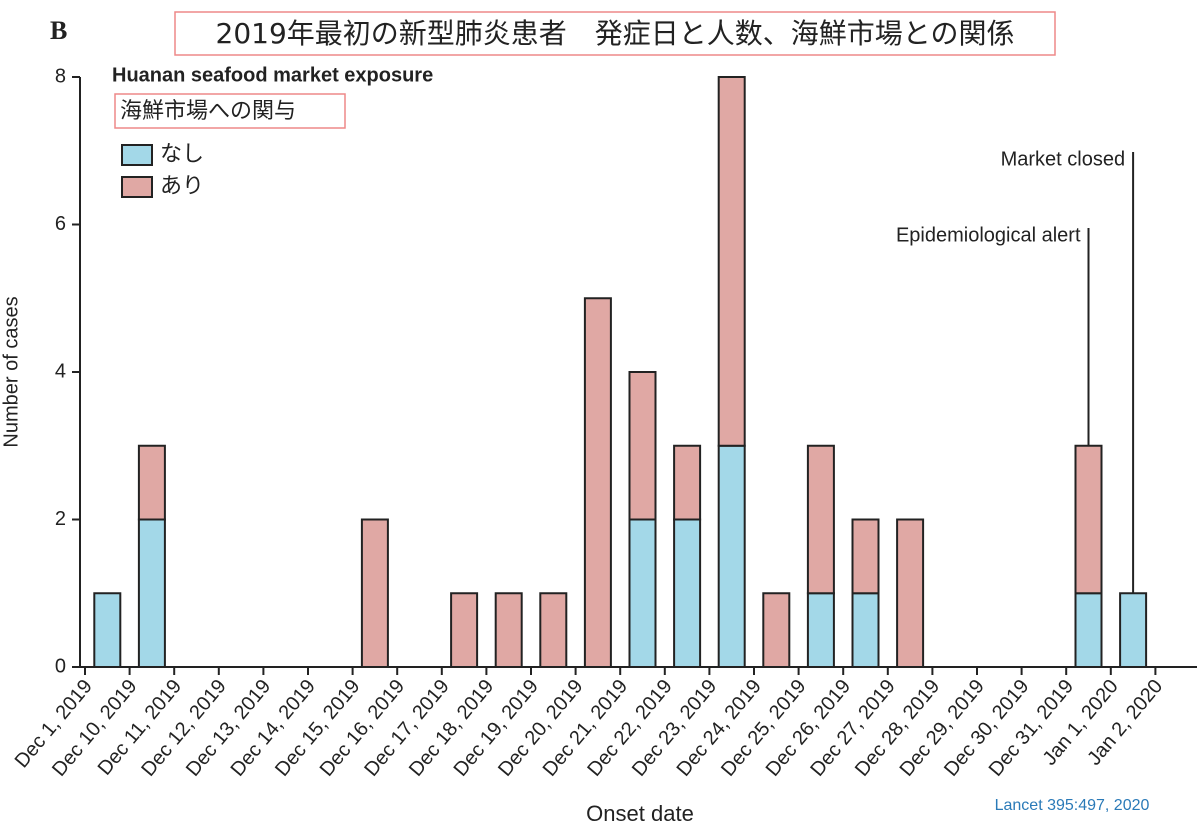 The width and height of the screenshot is (1200, 825). I want to click on legend-label: なし, so click(182, 154).